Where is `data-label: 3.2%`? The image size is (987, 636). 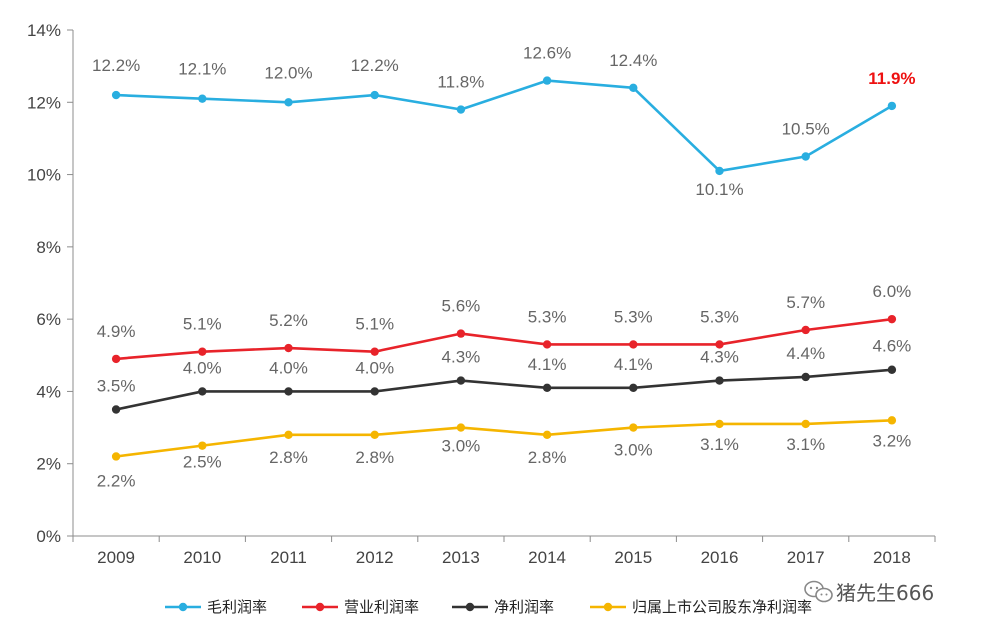 data-label: 3.2% is located at coordinates (892, 440).